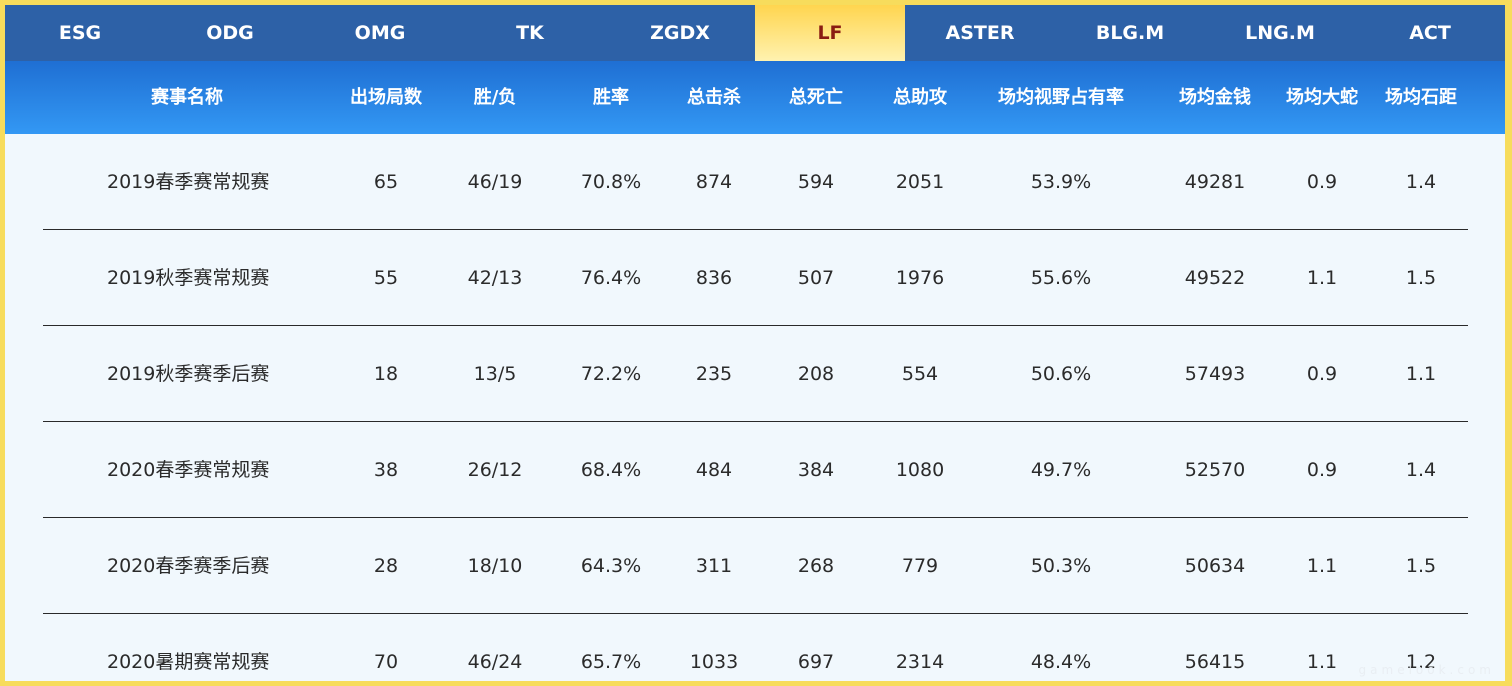  Describe the element at coordinates (230, 33) in the screenshot. I see `team-tab-odg: ODG` at that location.